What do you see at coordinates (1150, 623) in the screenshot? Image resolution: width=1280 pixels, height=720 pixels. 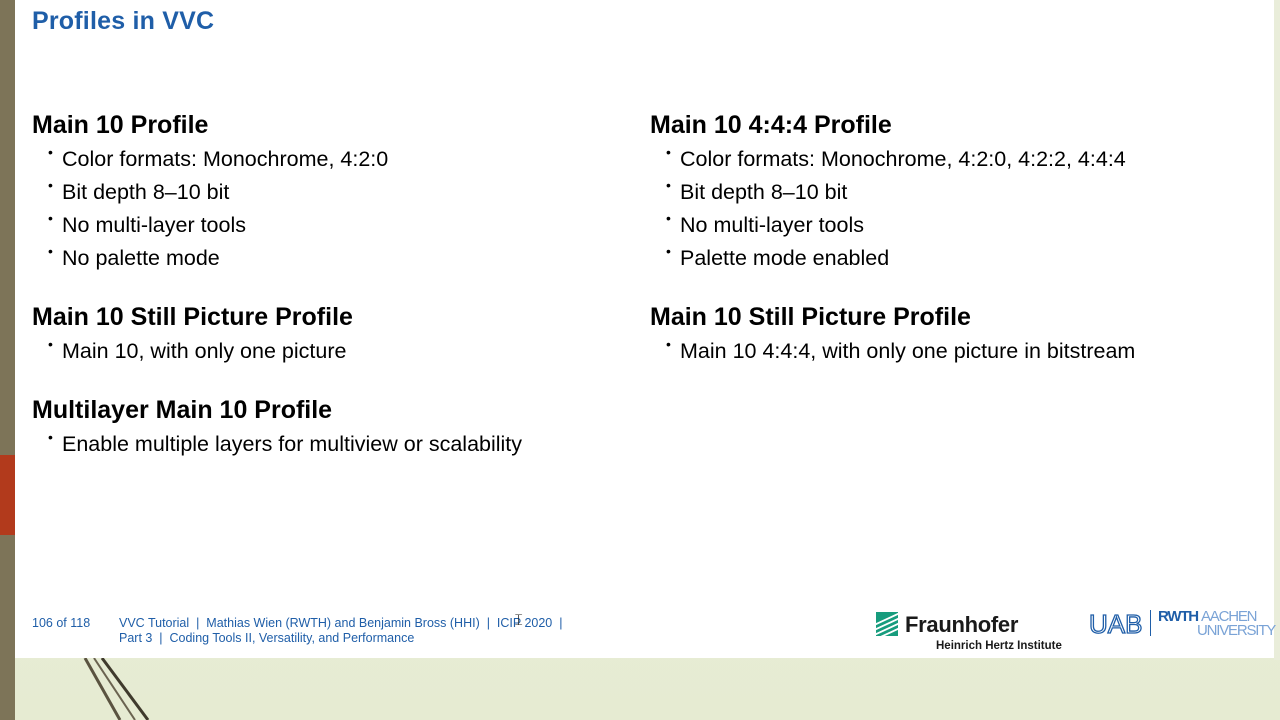 I see `logo-divider` at bounding box center [1150, 623].